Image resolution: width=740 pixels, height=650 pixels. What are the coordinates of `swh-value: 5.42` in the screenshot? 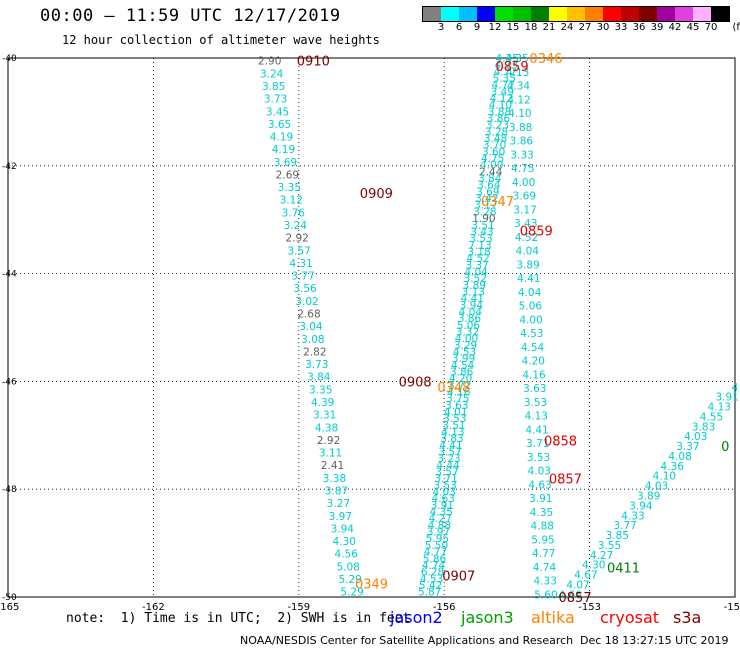 It's located at (430, 586).